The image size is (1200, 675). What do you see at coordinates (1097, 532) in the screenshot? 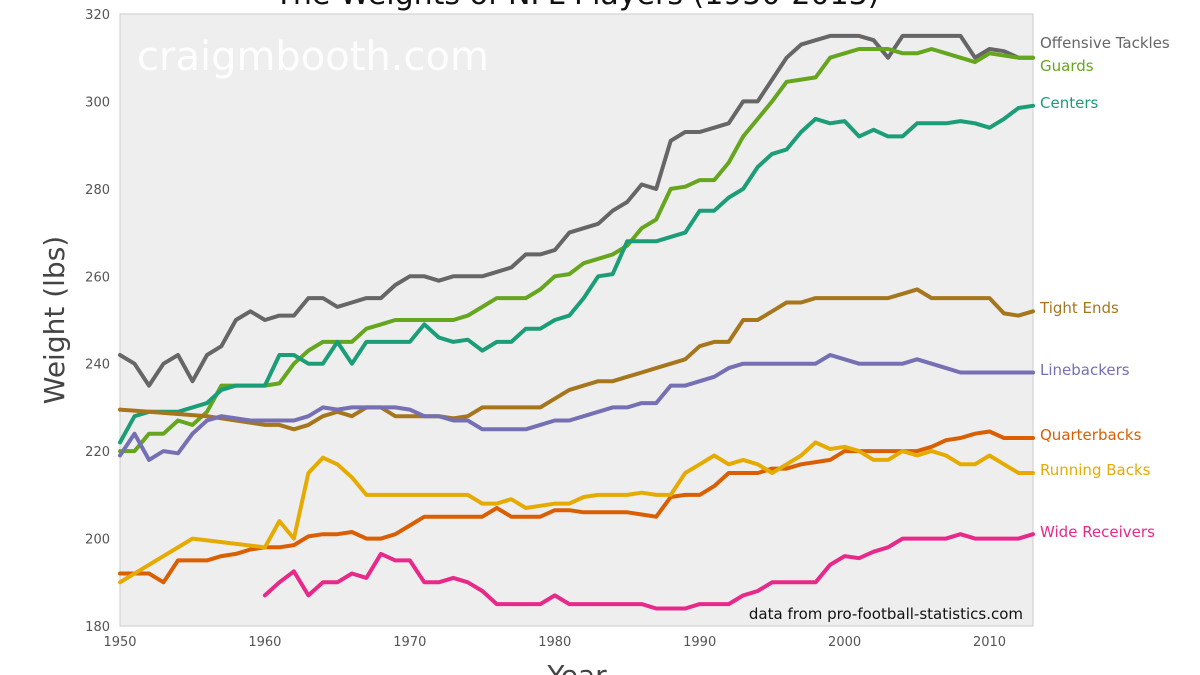
I see `legend-label-wide-receivers: Wide Receivers` at bounding box center [1097, 532].